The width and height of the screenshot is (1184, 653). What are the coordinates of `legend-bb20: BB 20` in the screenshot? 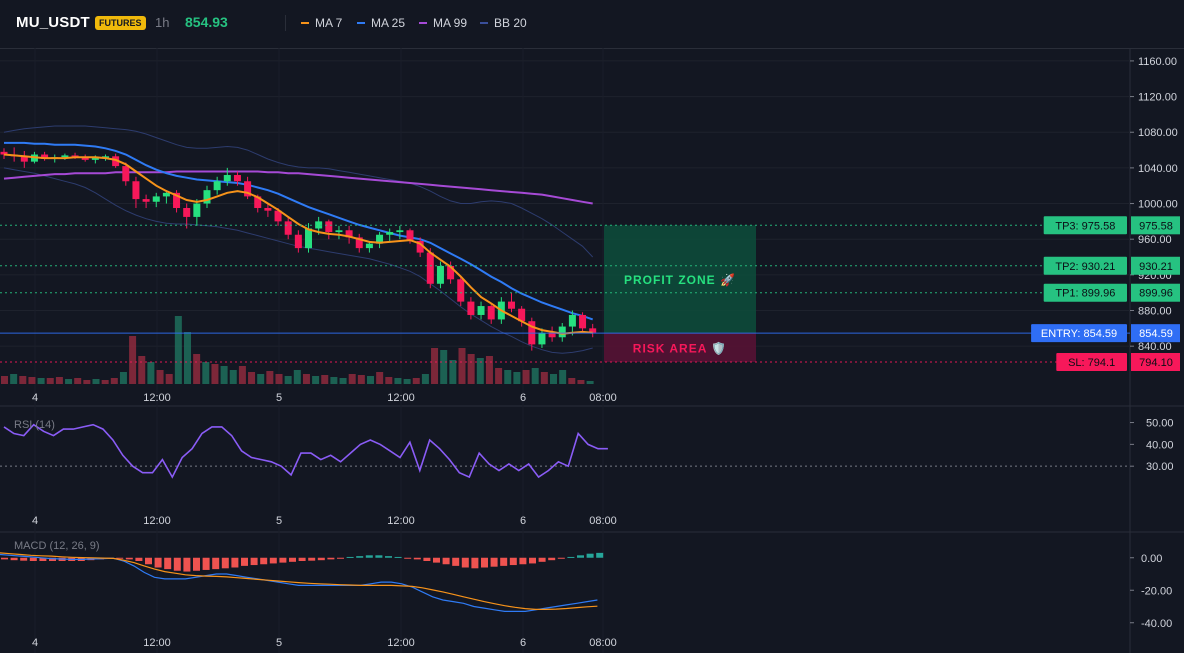 It's located at (503, 23).